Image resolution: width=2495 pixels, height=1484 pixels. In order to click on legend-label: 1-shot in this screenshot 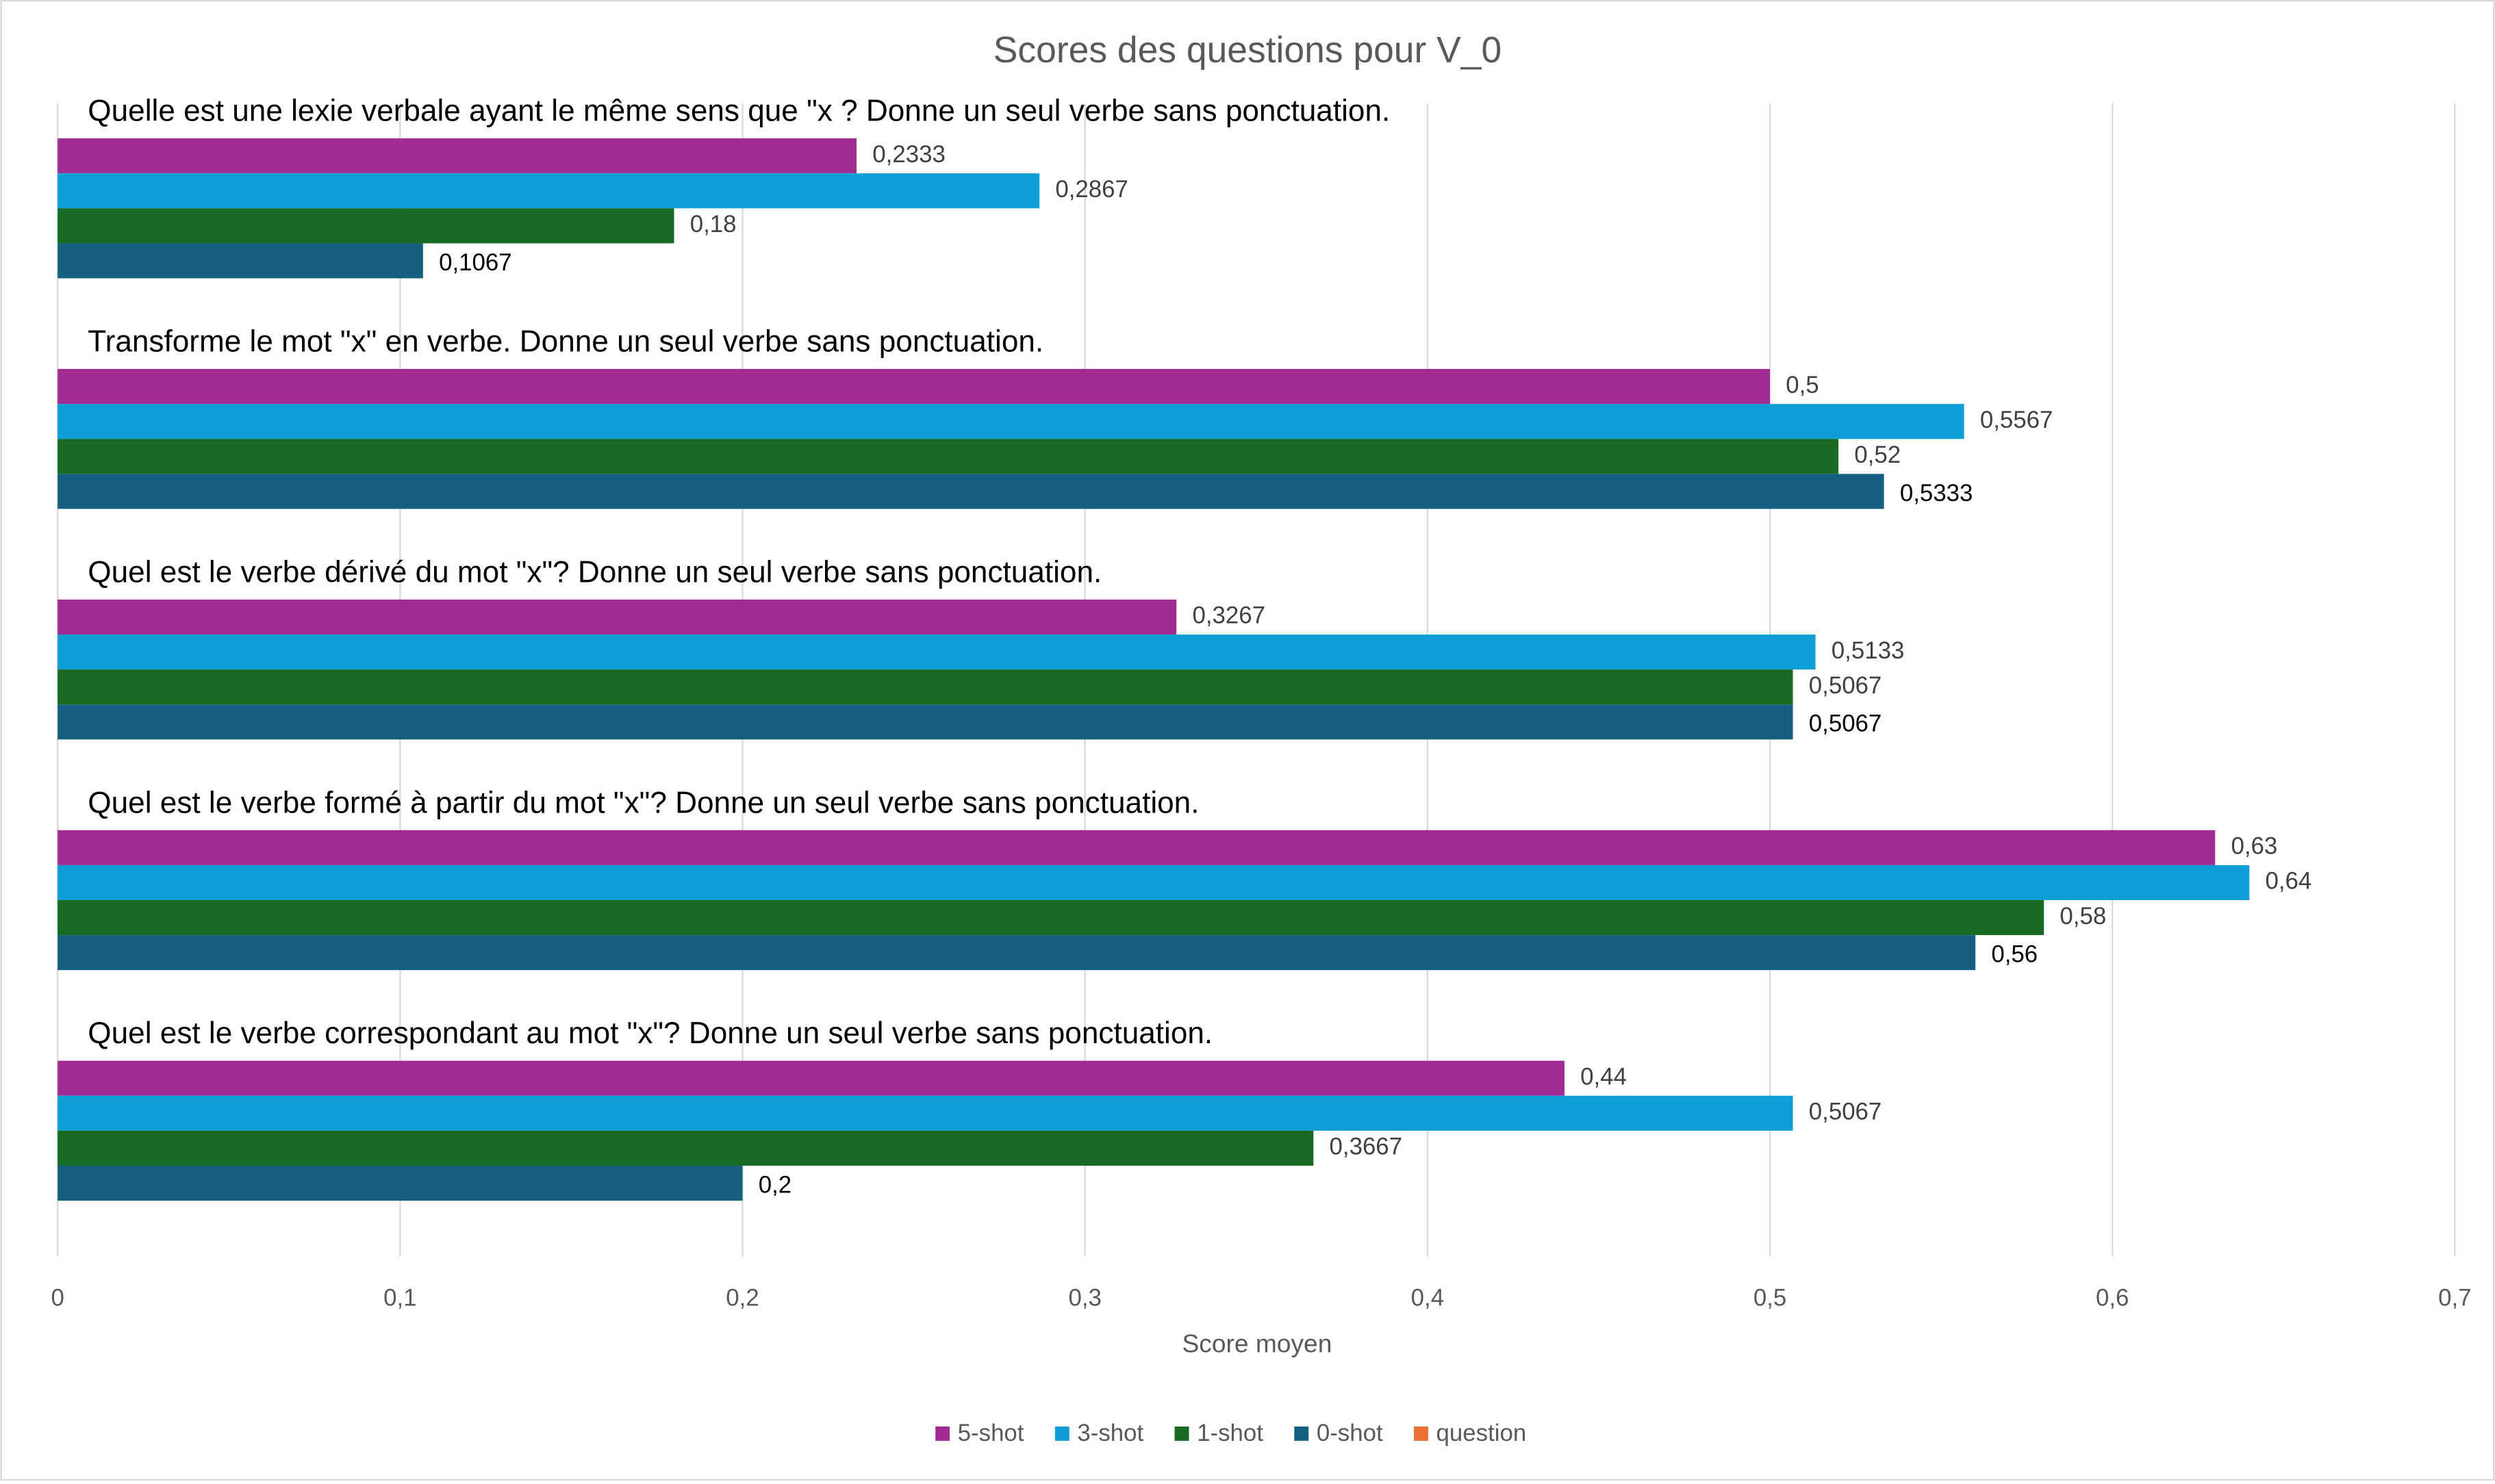, I will do `click(1230, 1433)`.